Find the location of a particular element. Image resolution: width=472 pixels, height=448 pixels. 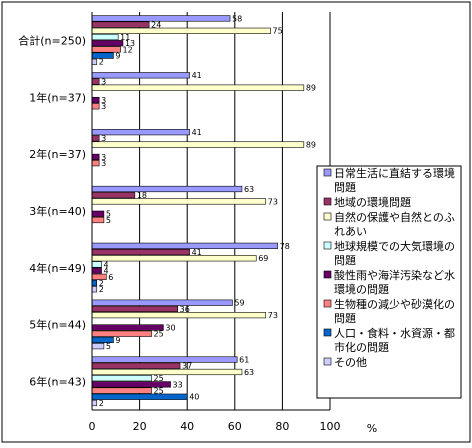

category-label: 6年(n=43) is located at coordinates (57, 382).